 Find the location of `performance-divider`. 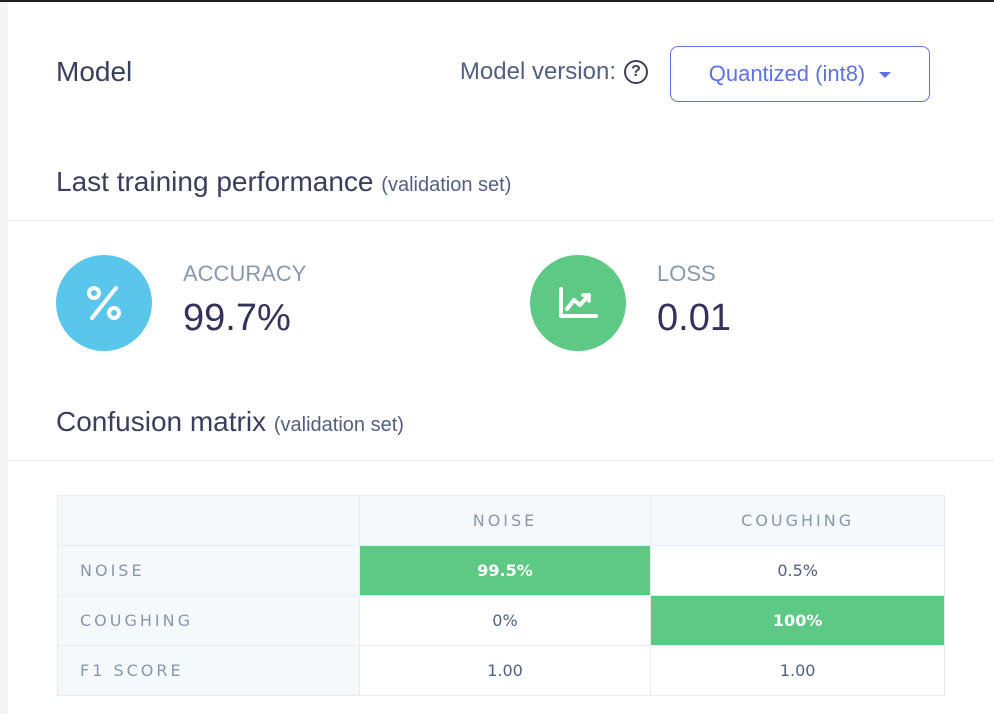

performance-divider is located at coordinates (501, 220).